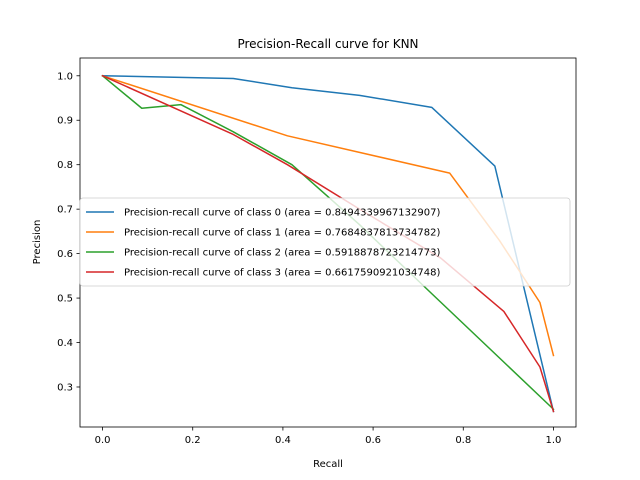 The width and height of the screenshot is (640, 480). What do you see at coordinates (554, 440) in the screenshot?
I see `x-tick-label: 1.0` at bounding box center [554, 440].